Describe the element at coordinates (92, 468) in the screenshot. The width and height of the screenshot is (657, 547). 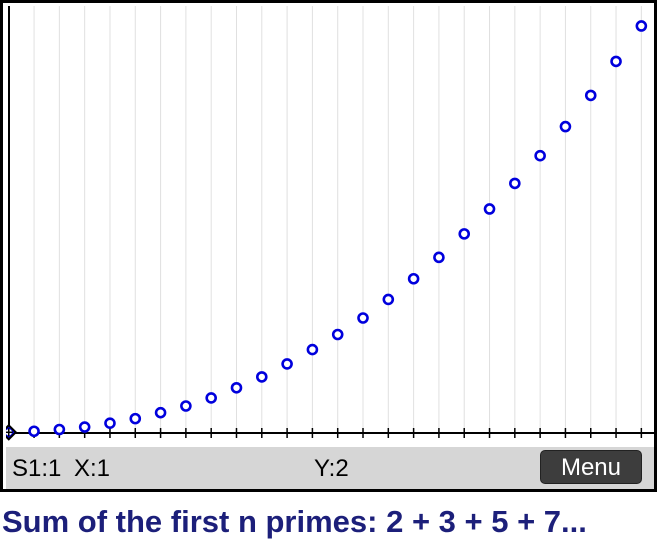
I see `x-readout: X:1` at that location.